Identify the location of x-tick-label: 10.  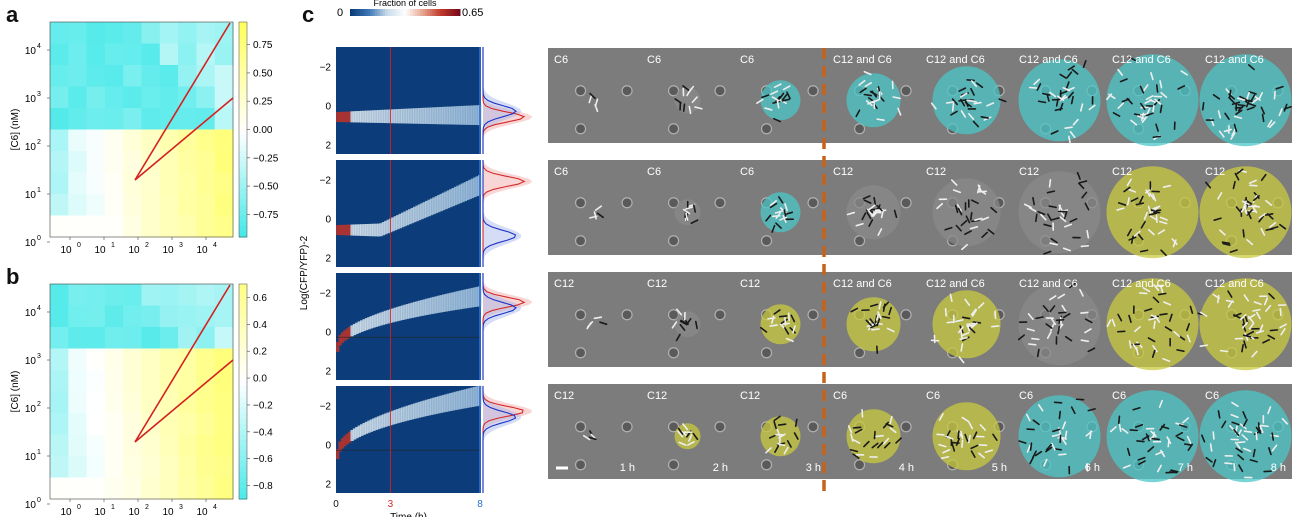
(100, 250).